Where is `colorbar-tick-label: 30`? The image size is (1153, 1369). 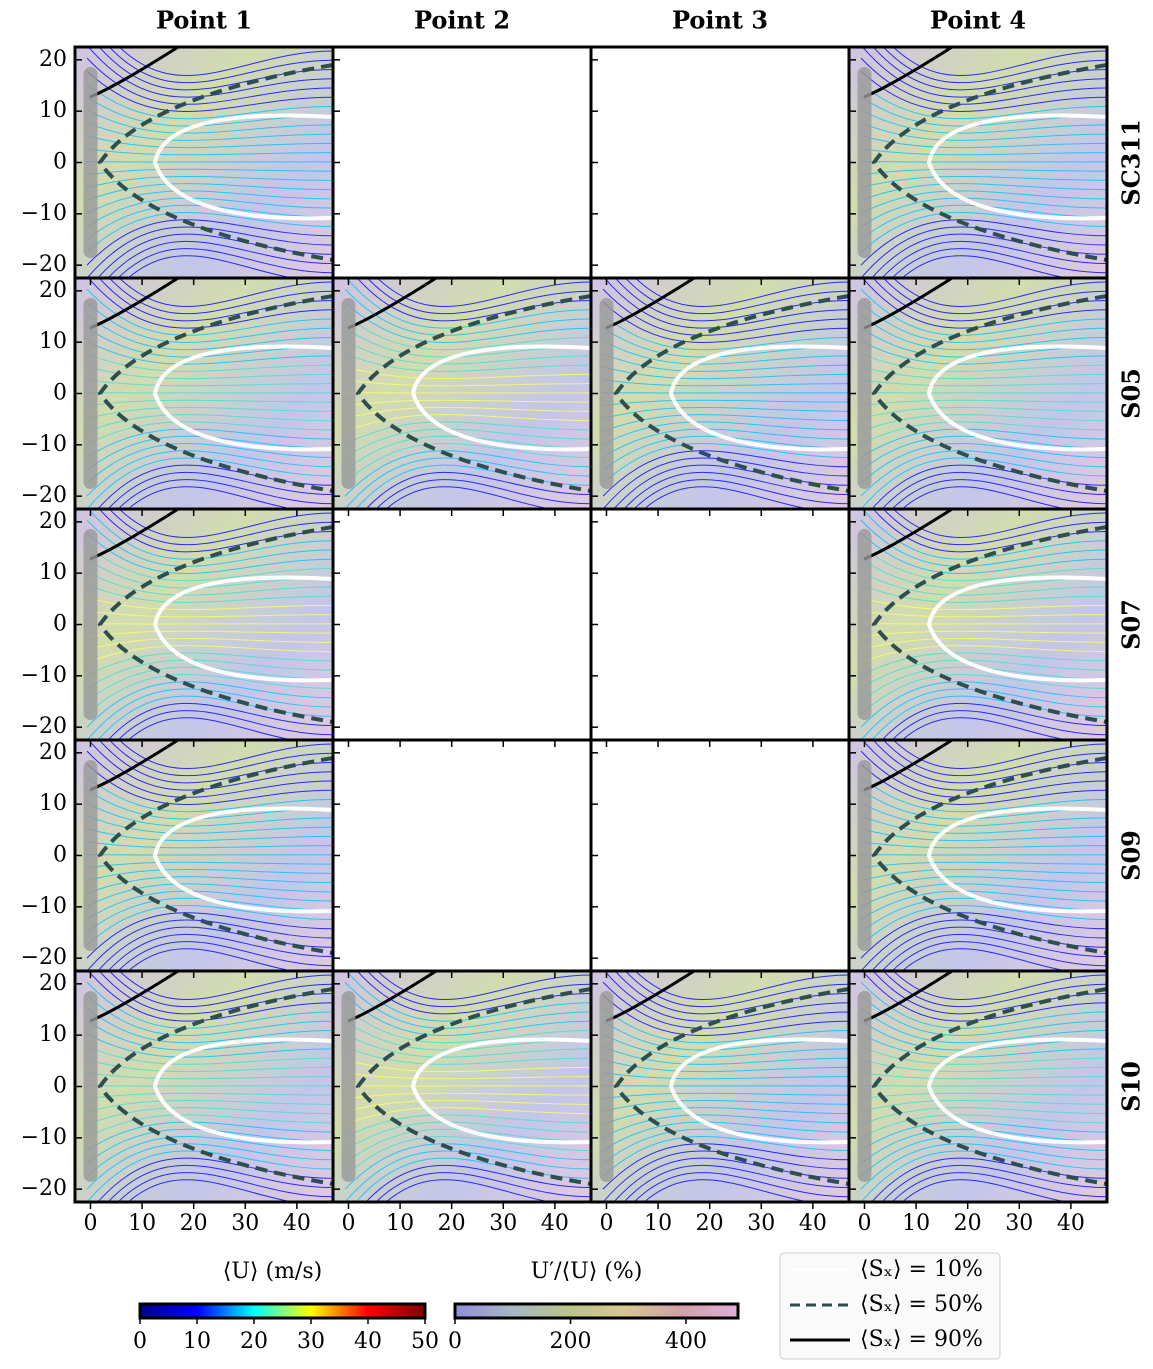 colorbar-tick-label: 30 is located at coordinates (311, 1341).